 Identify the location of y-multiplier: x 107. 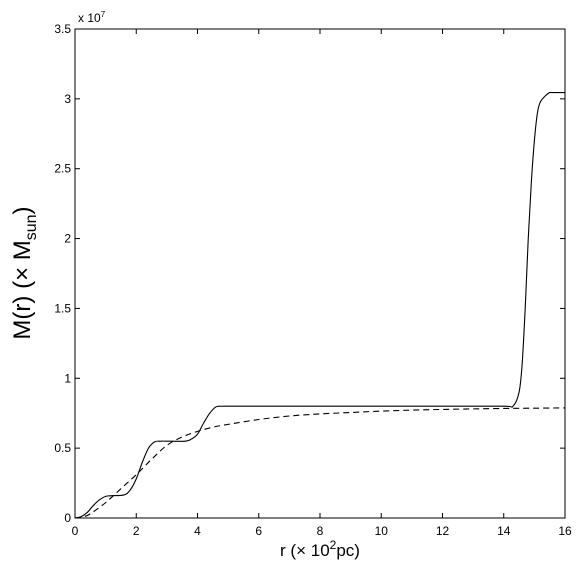
(92, 17).